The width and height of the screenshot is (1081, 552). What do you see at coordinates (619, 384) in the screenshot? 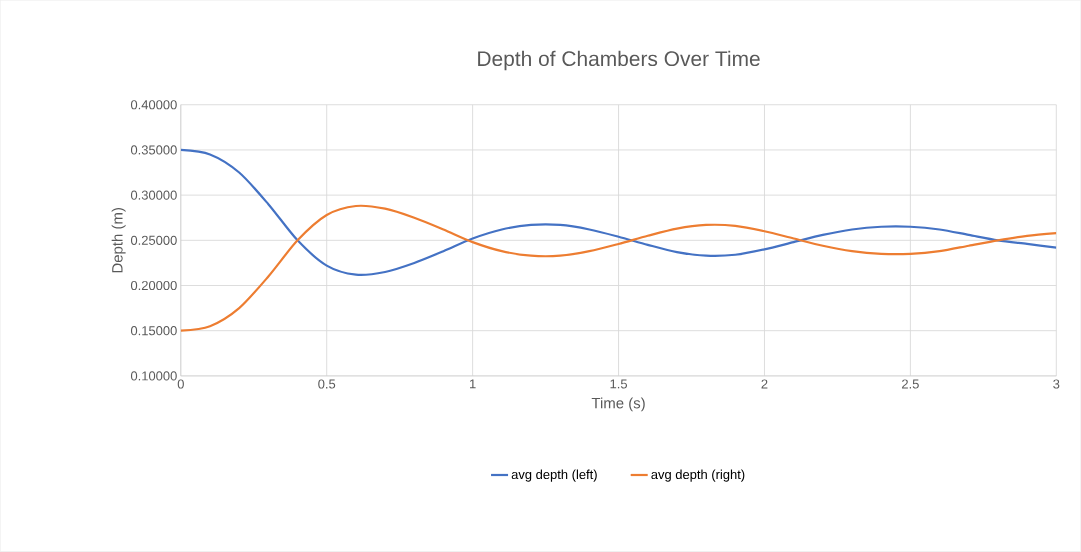
I see `x-tick-label: 1.5` at bounding box center [619, 384].